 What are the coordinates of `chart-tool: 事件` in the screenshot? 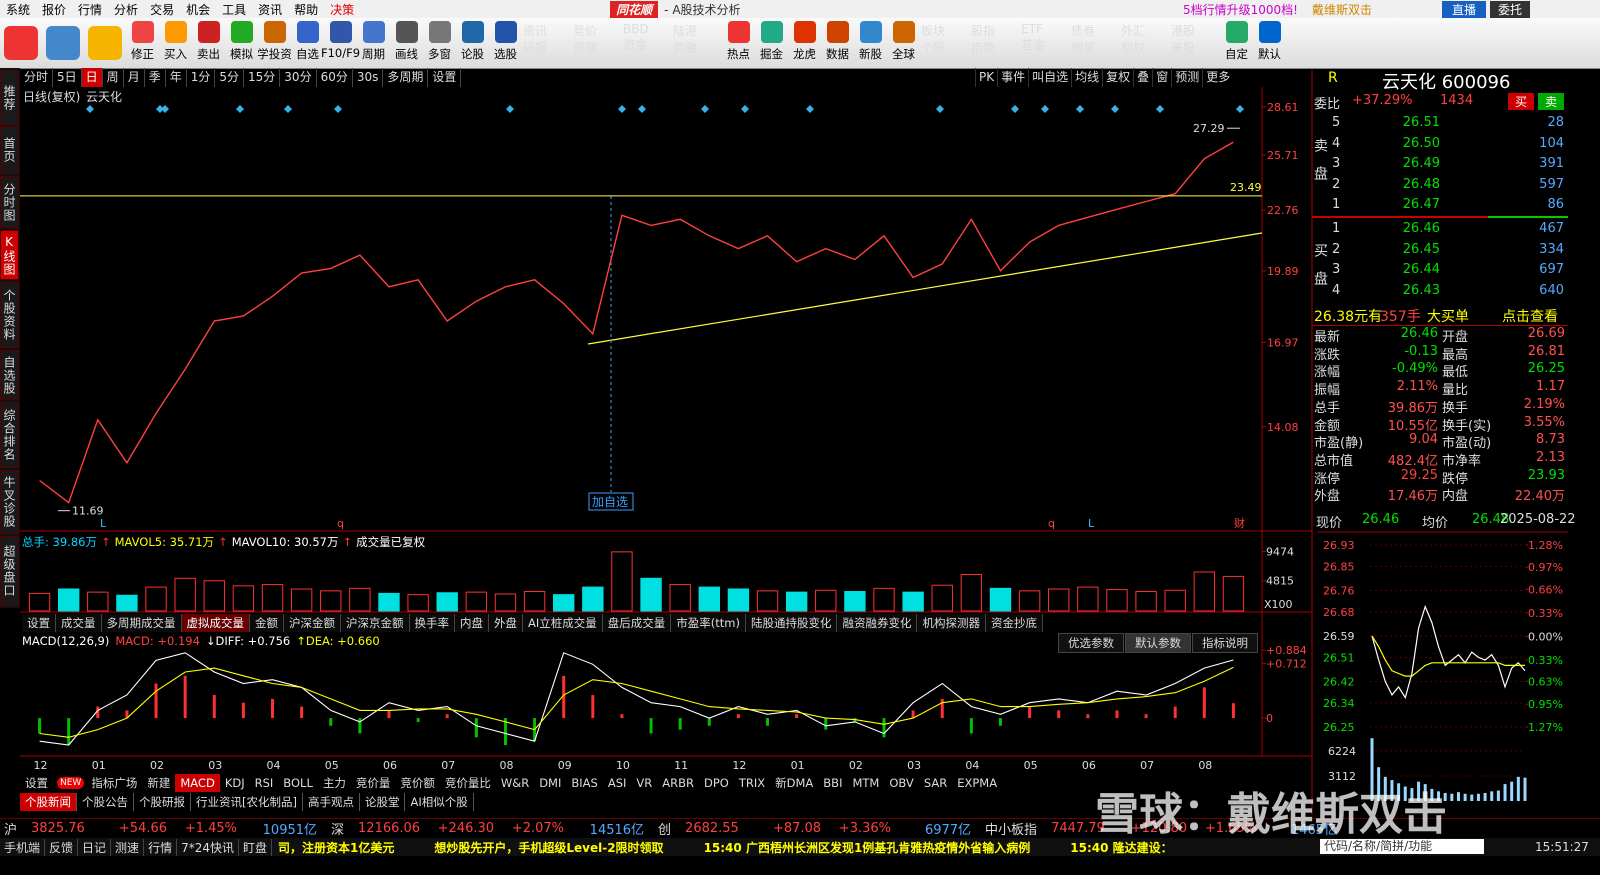 It's located at (1012, 77).